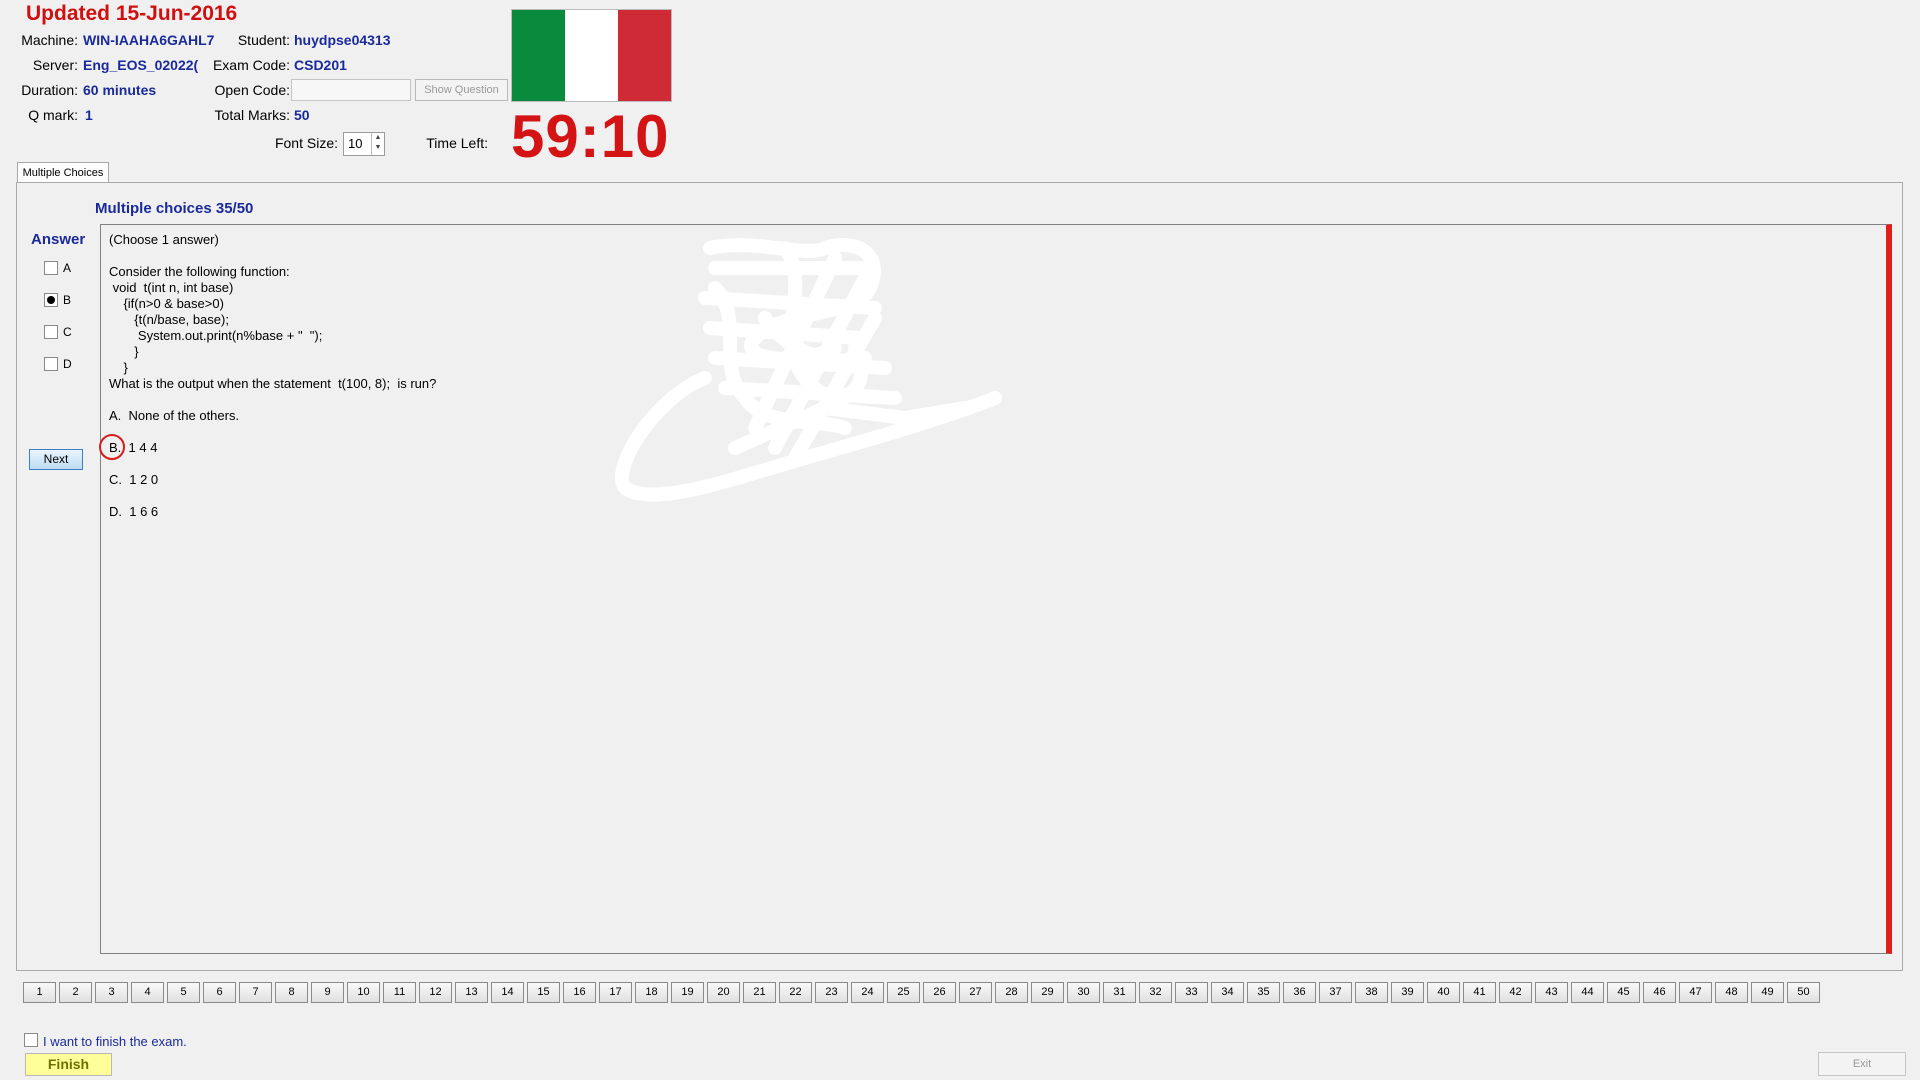 This screenshot has width=1920, height=1080. What do you see at coordinates (435, 992) in the screenshot?
I see `question-nav-button: 12` at bounding box center [435, 992].